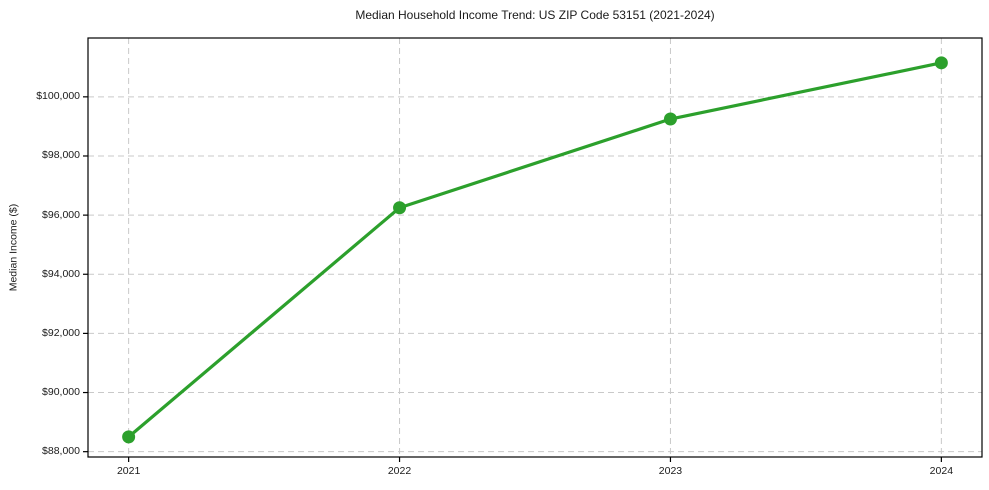  I want to click on x-tick-label: 2022, so click(399, 471).